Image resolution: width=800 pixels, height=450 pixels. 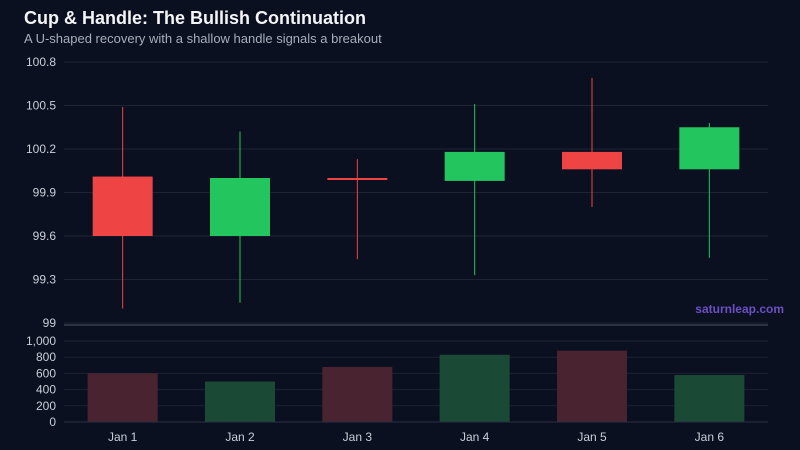 I want to click on x-tick-label: Jan 3, so click(x=358, y=437).